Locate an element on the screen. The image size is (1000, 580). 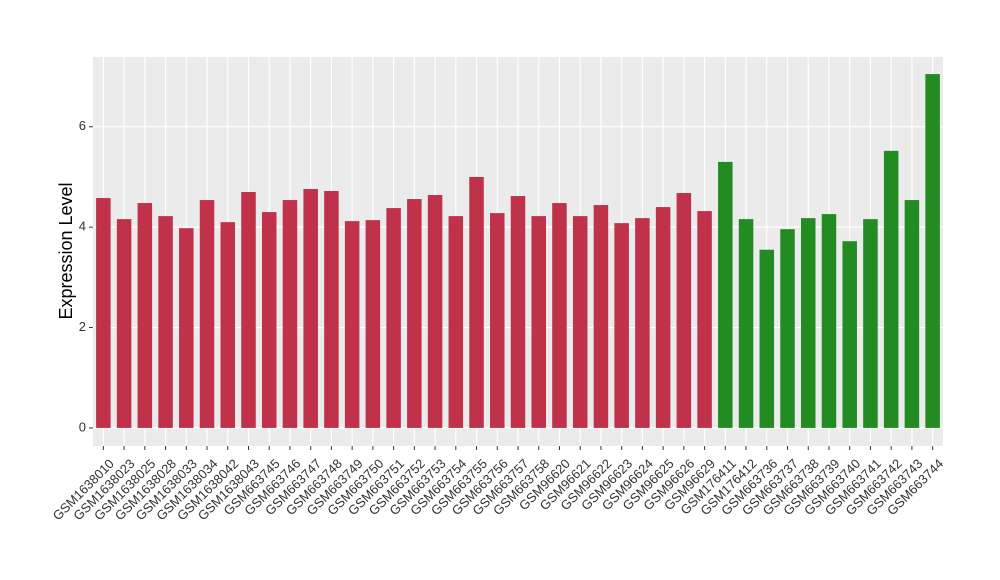
y-tick-label: 2 is located at coordinates (82, 326).